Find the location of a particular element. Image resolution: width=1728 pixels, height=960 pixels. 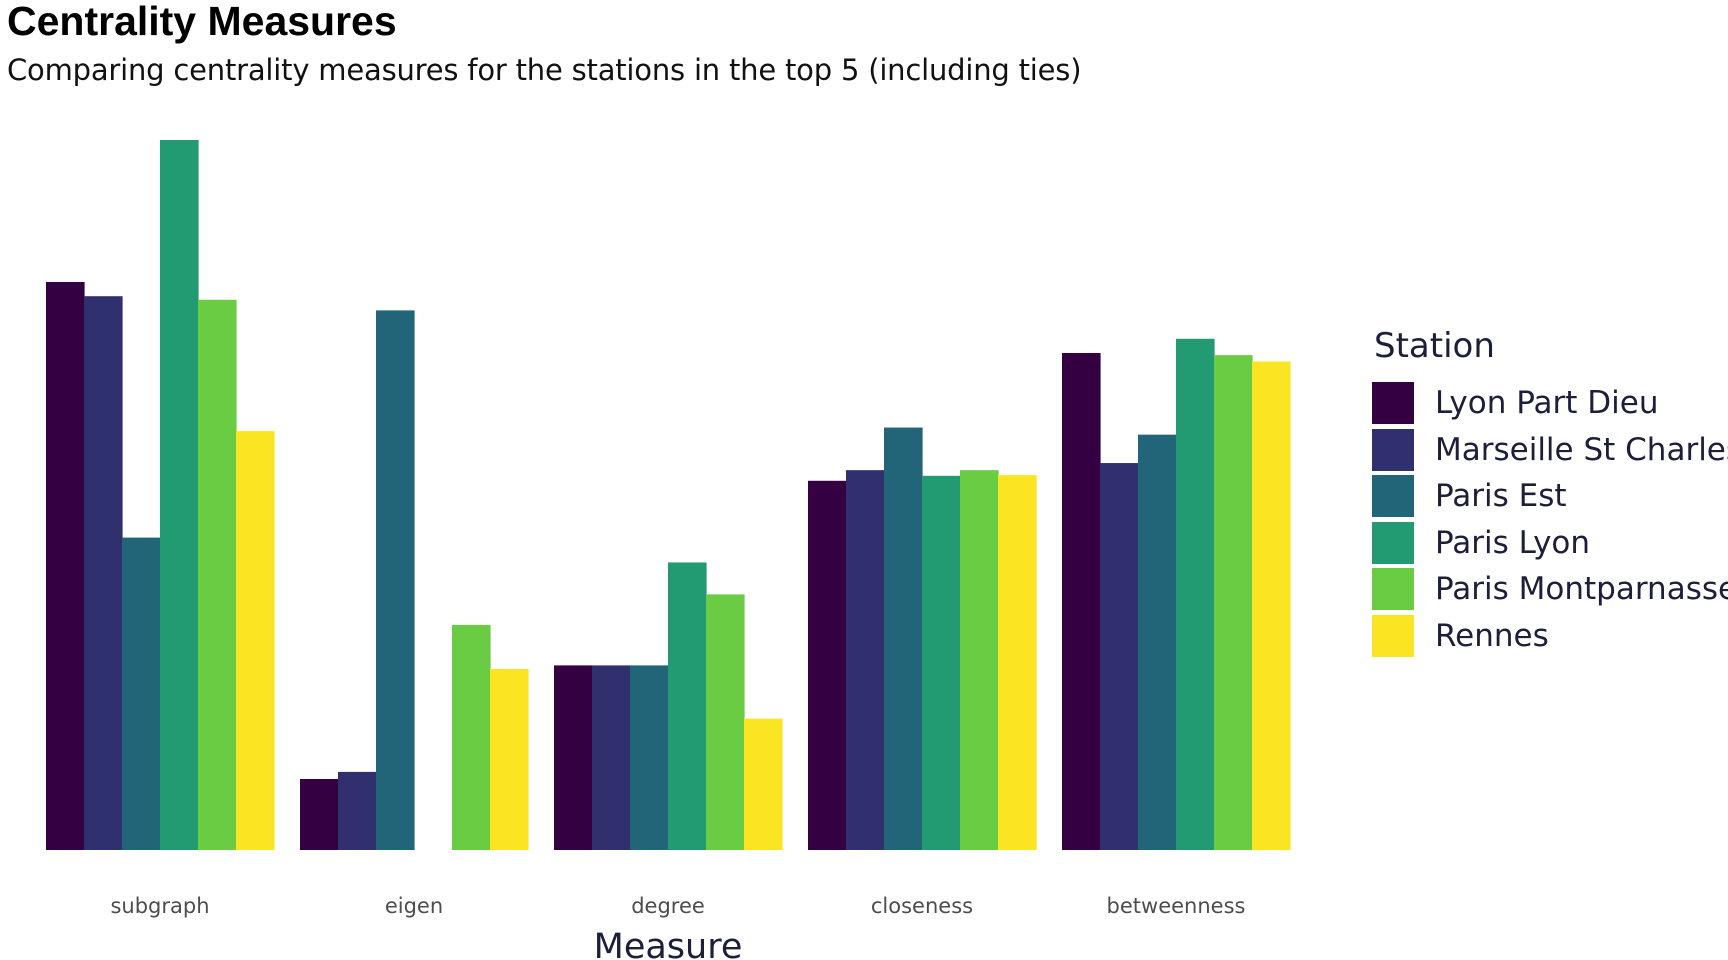

x-tick-labels: subgraph eigen degree closeness betweenness is located at coordinates (677, 906).